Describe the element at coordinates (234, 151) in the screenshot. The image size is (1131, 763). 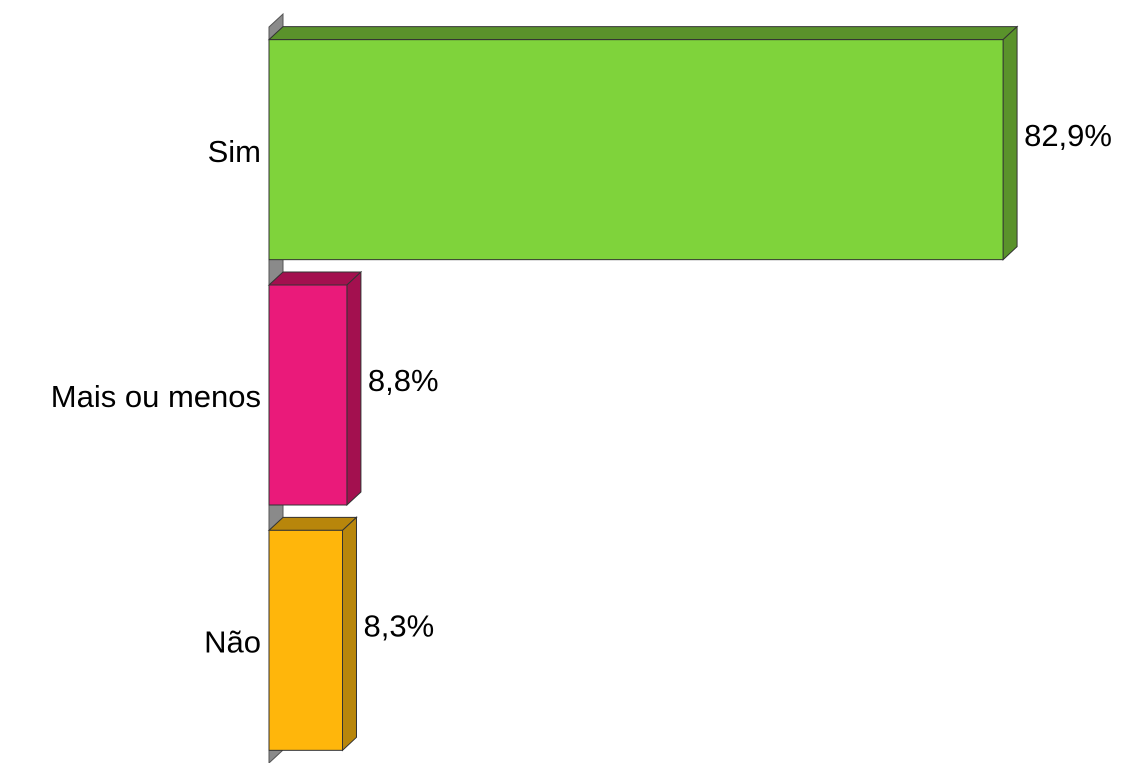
I see `category-label: Sim` at that location.